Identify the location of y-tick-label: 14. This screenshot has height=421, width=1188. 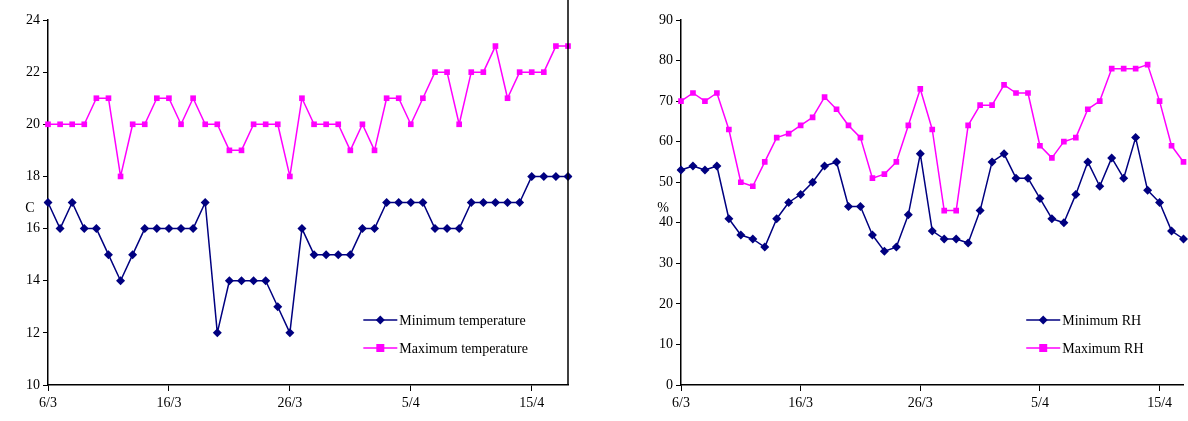
(33, 280).